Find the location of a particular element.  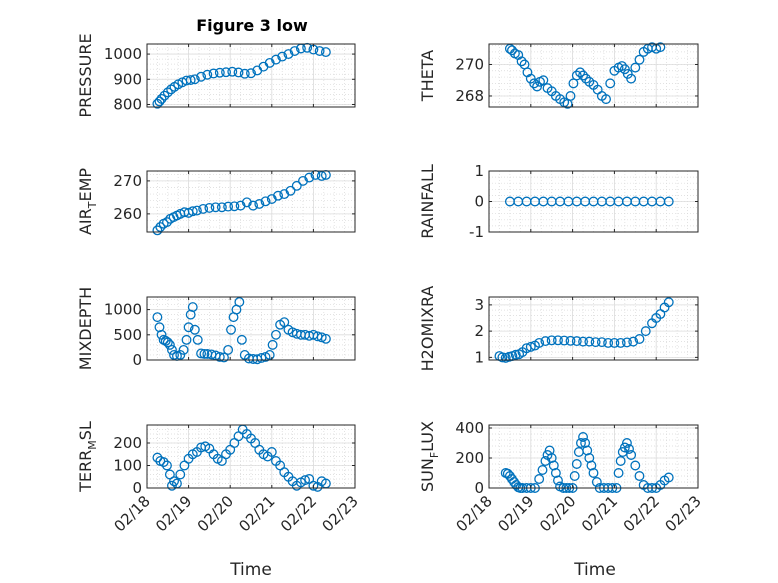

mixdepth-y-tick-label: 1000 is located at coordinates (123, 310).